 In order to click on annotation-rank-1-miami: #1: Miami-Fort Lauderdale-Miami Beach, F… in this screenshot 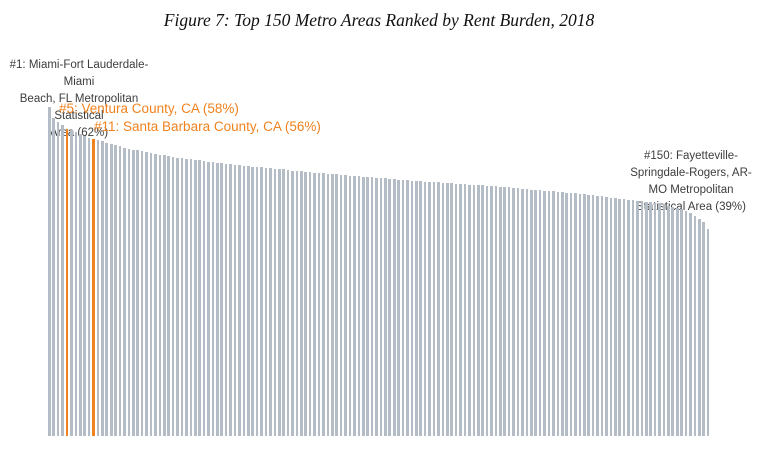, I will do `click(79, 99)`.